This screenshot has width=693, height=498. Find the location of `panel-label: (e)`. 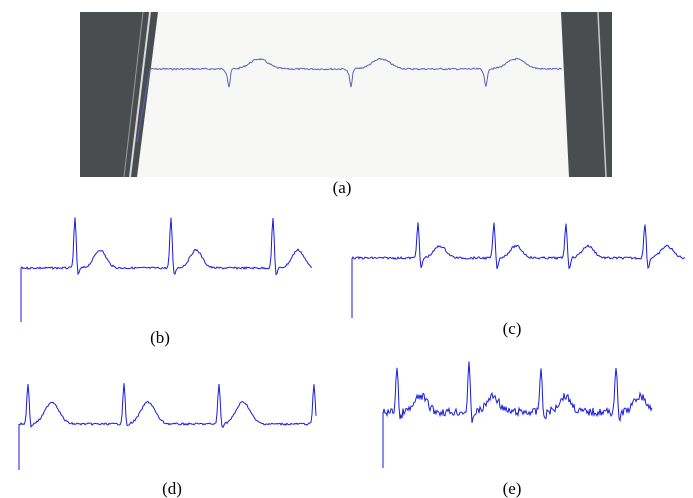

panel-label: (e) is located at coordinates (512, 488).